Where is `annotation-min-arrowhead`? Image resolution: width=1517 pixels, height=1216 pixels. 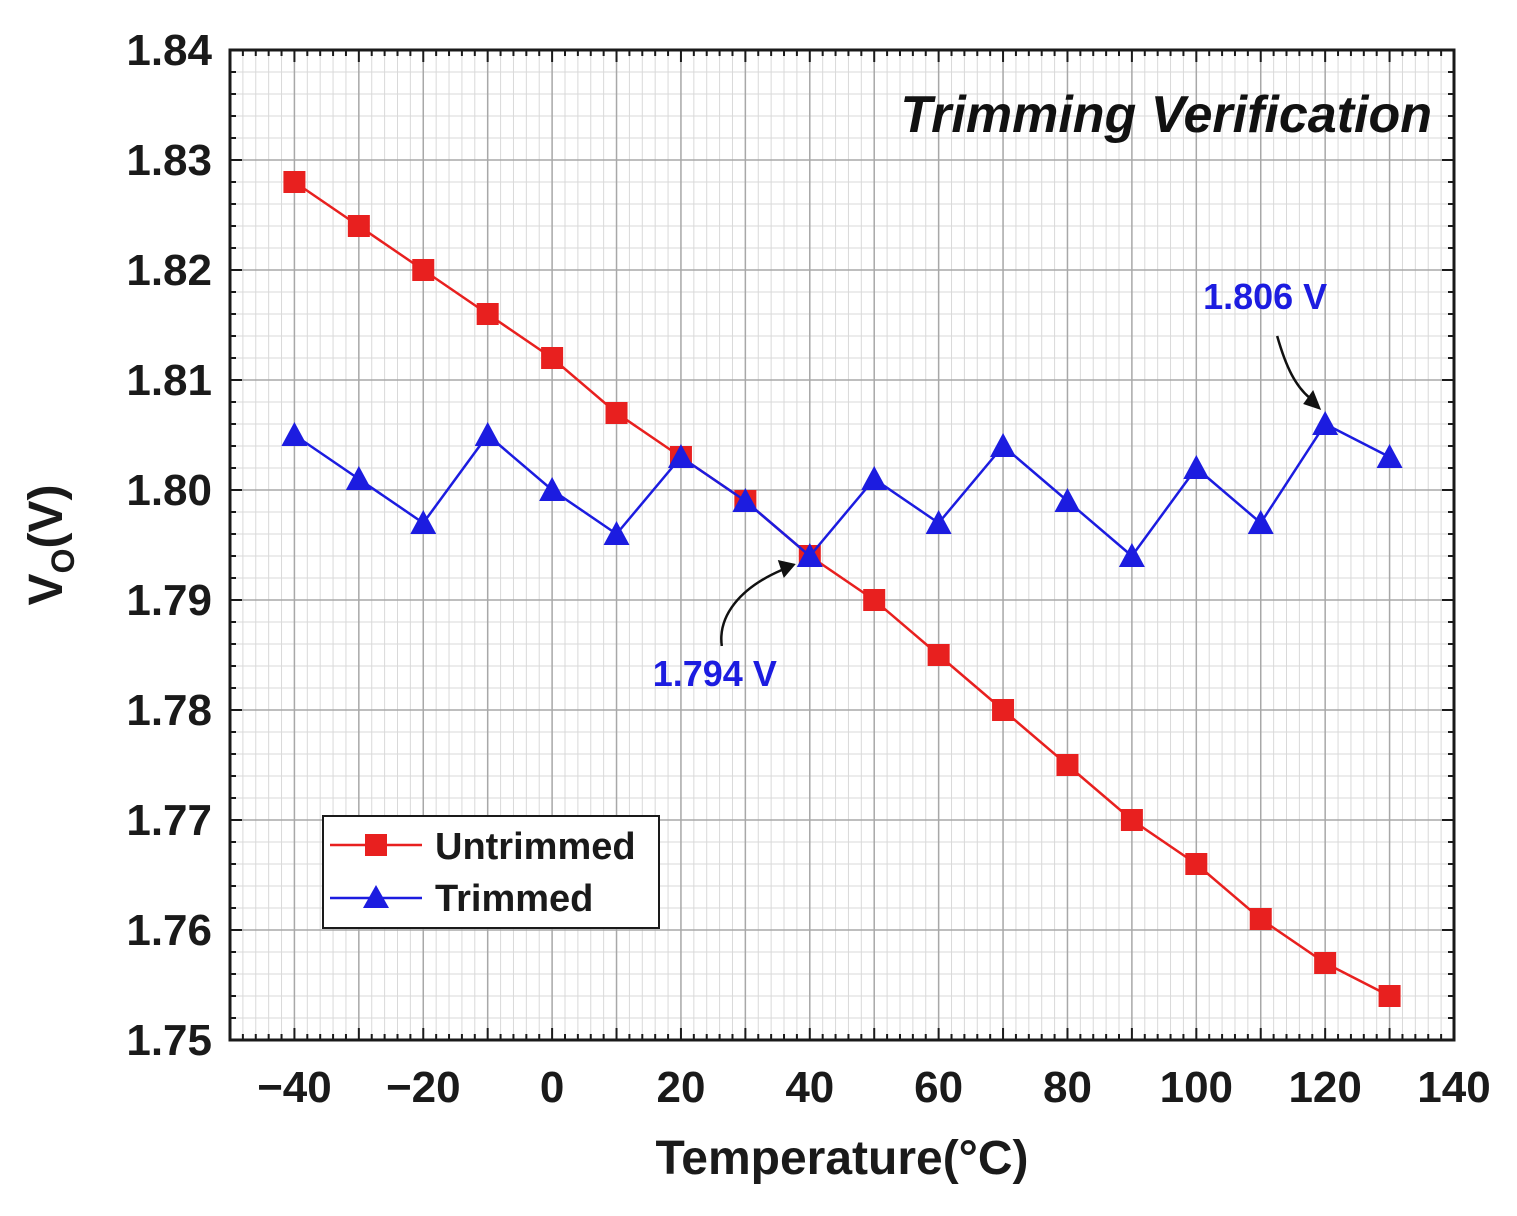
annotation-min-arrowhead is located at coordinates (786, 569).